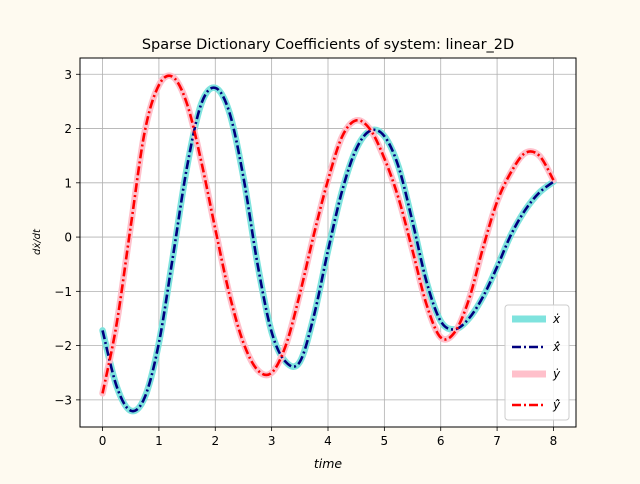 The image size is (640, 484). Describe the element at coordinates (556, 319) in the screenshot. I see `legend-label-x-dot: ẋ` at that location.